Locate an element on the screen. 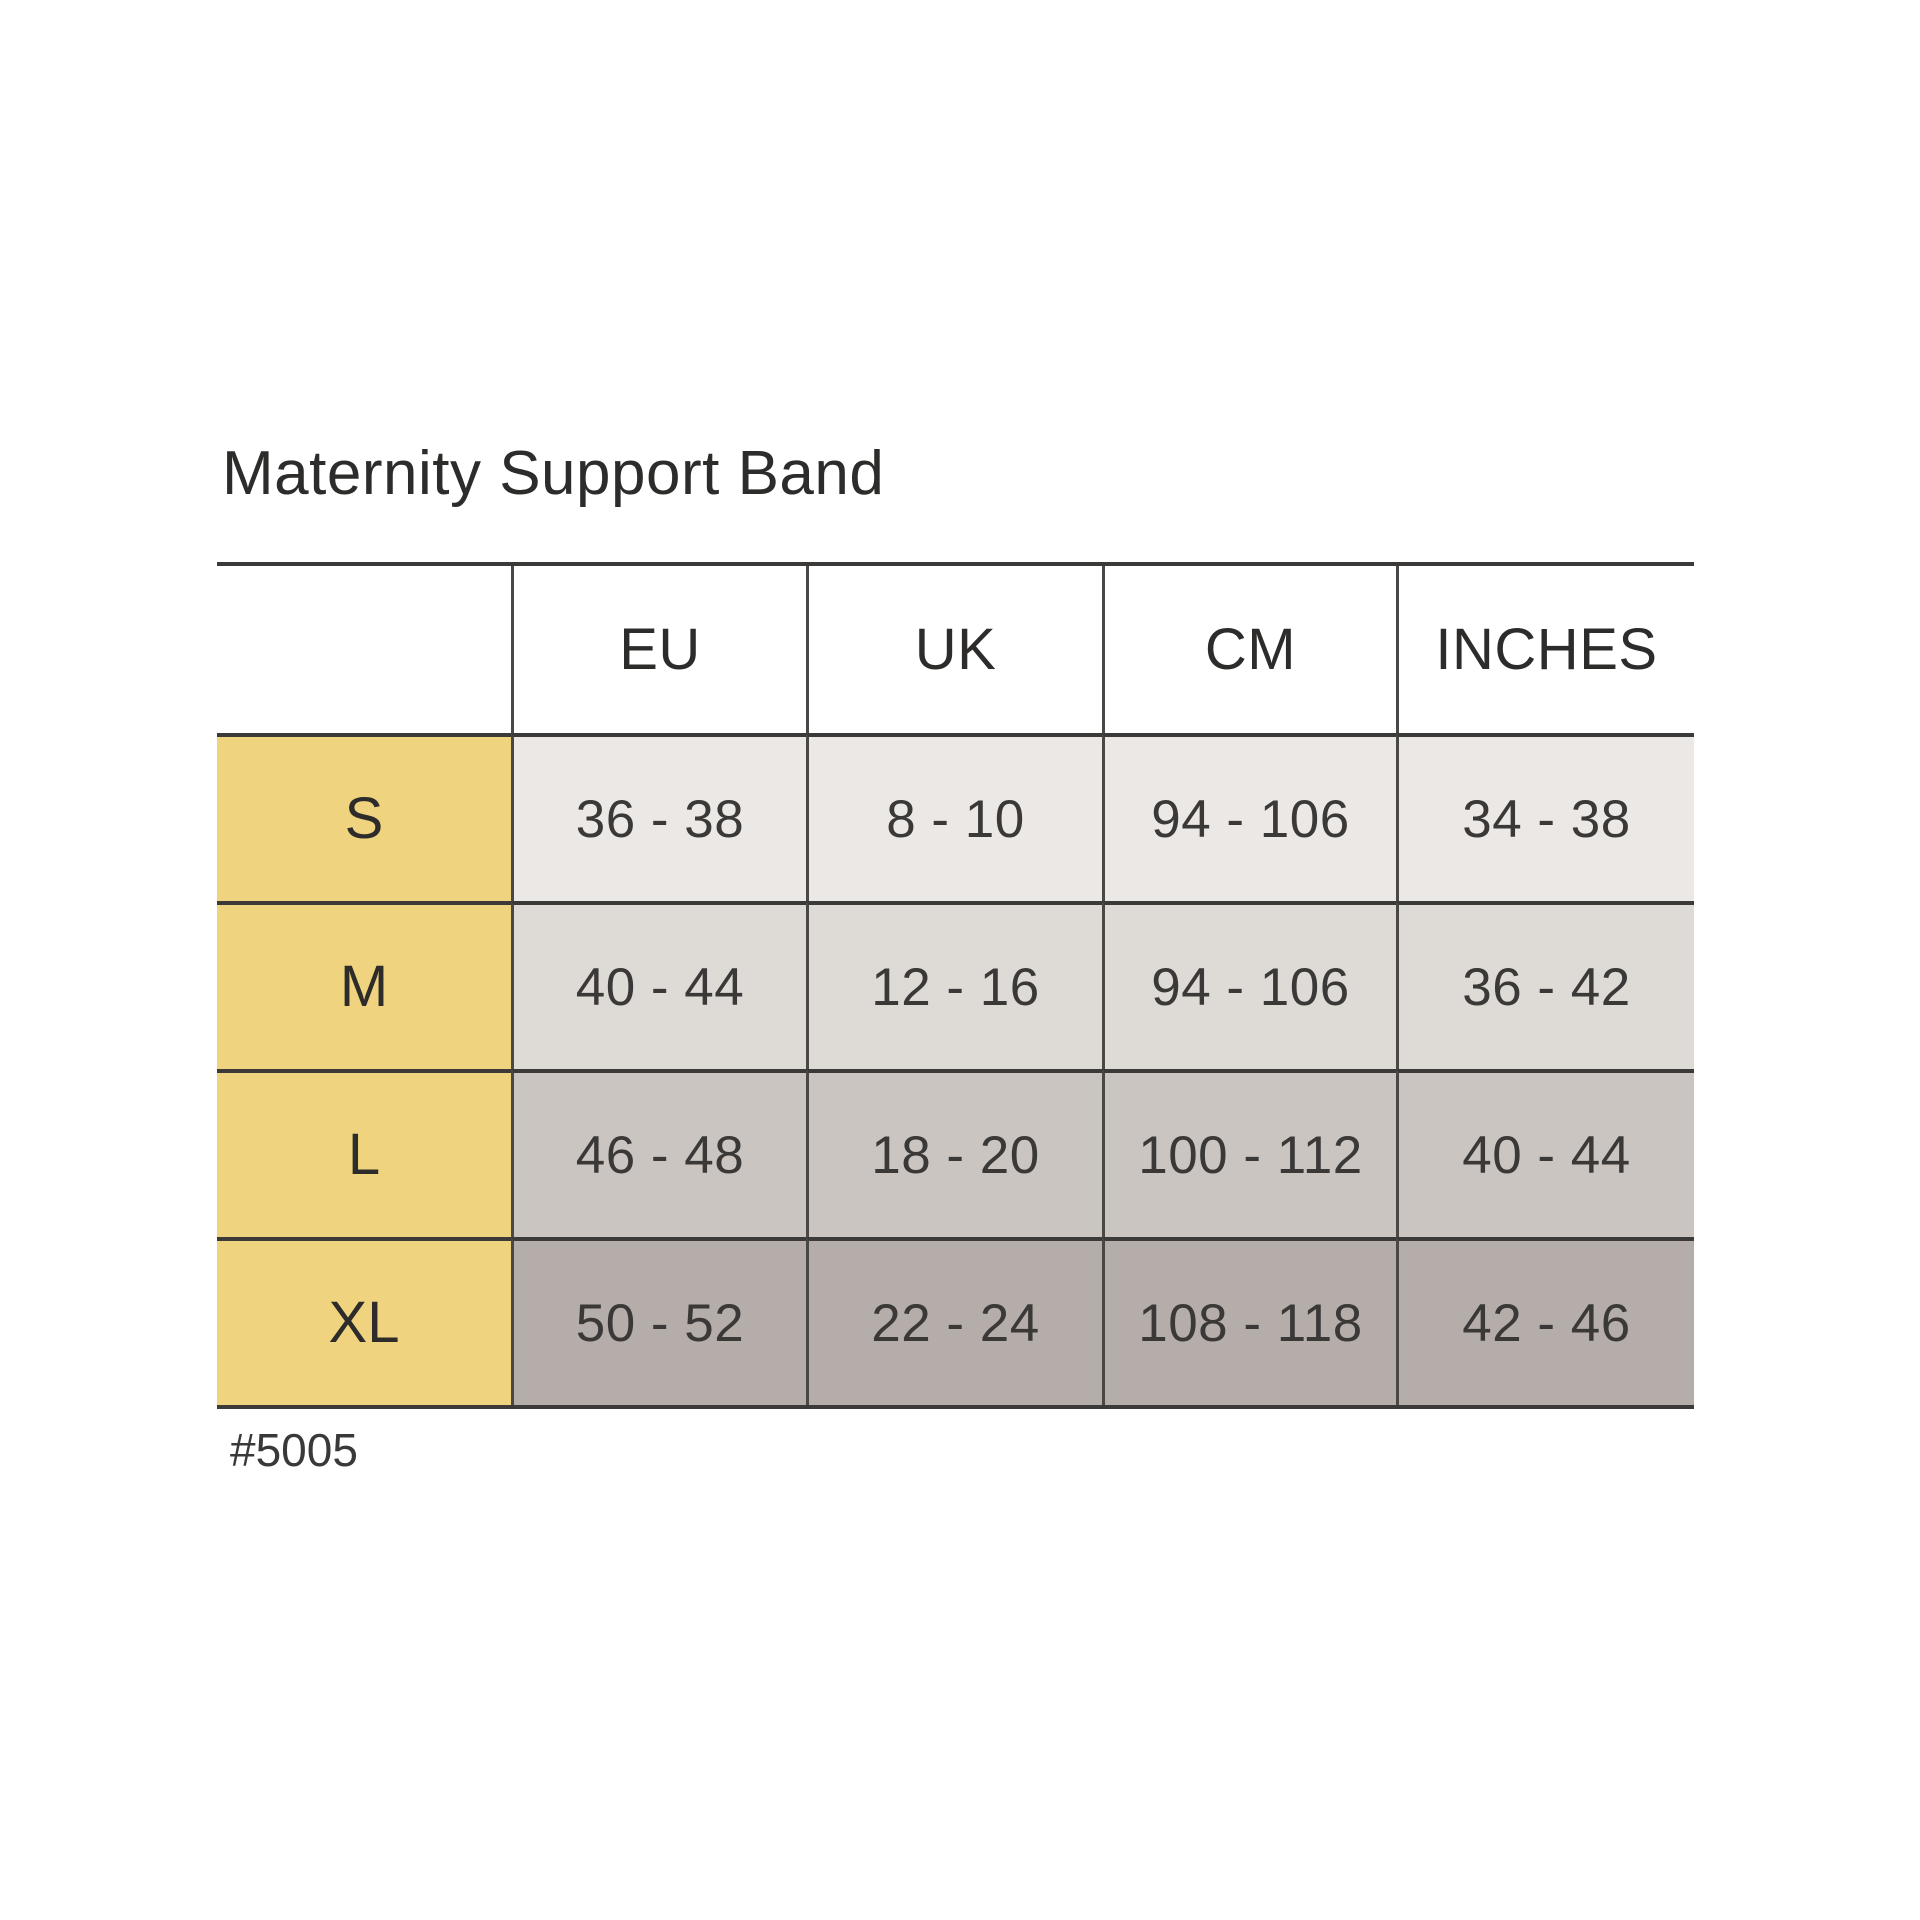 The height and width of the screenshot is (1920, 1920). cell-m-uk: 12 - 16 is located at coordinates (954, 985).